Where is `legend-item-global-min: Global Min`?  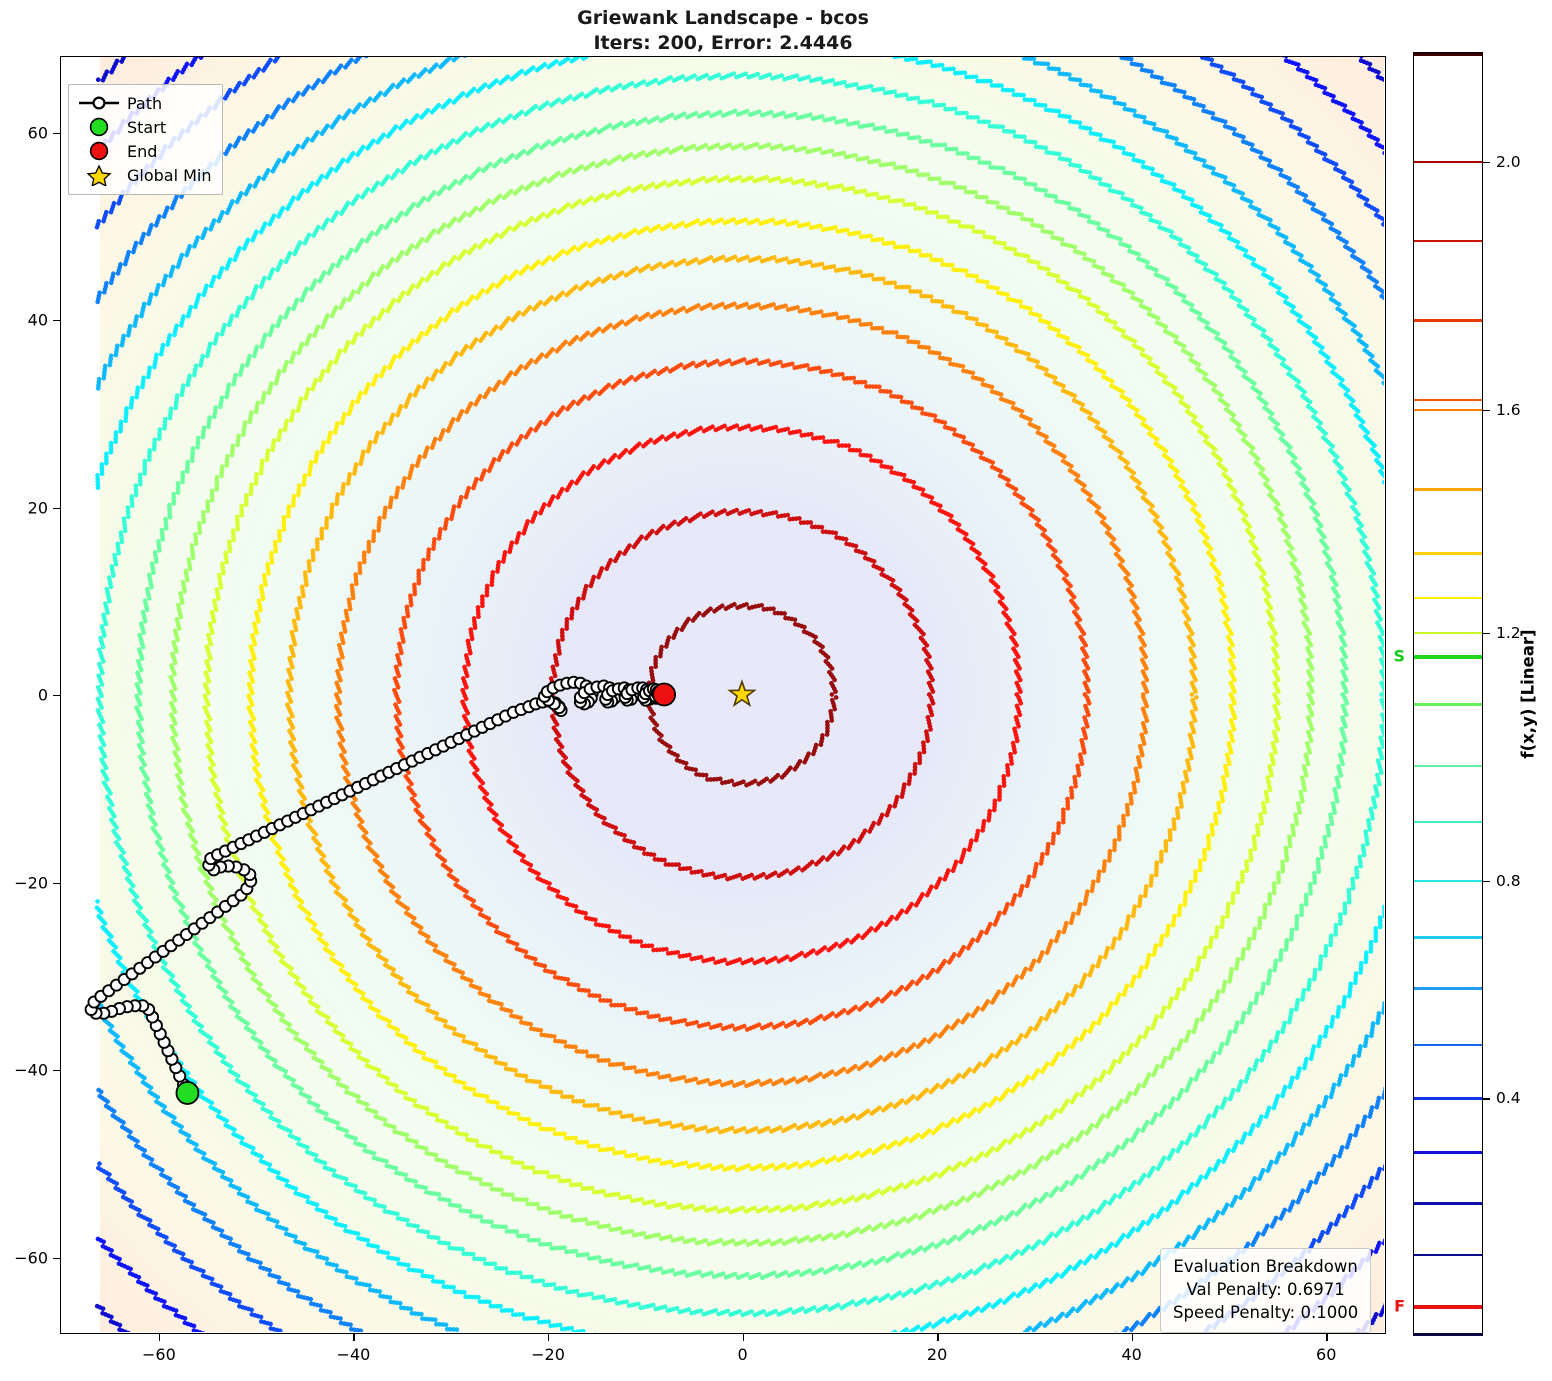 legend-item-global-min: Global Min is located at coordinates (144, 175).